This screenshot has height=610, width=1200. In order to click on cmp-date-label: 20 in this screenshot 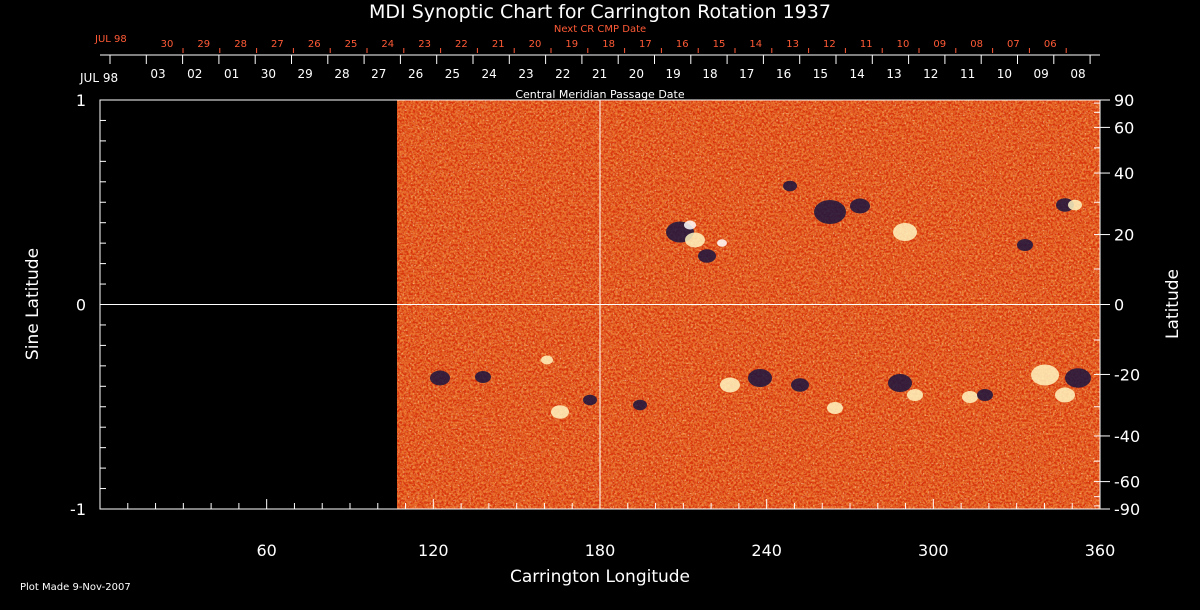, I will do `click(636, 74)`.